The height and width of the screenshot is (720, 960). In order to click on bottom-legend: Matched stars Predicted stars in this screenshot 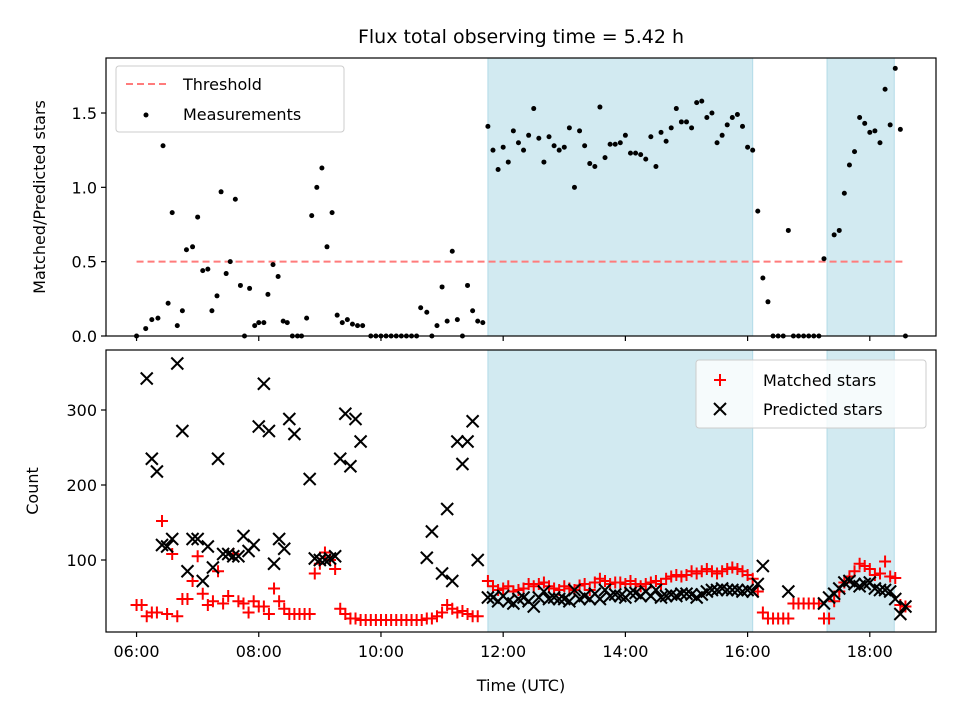, I will do `click(811, 394)`.